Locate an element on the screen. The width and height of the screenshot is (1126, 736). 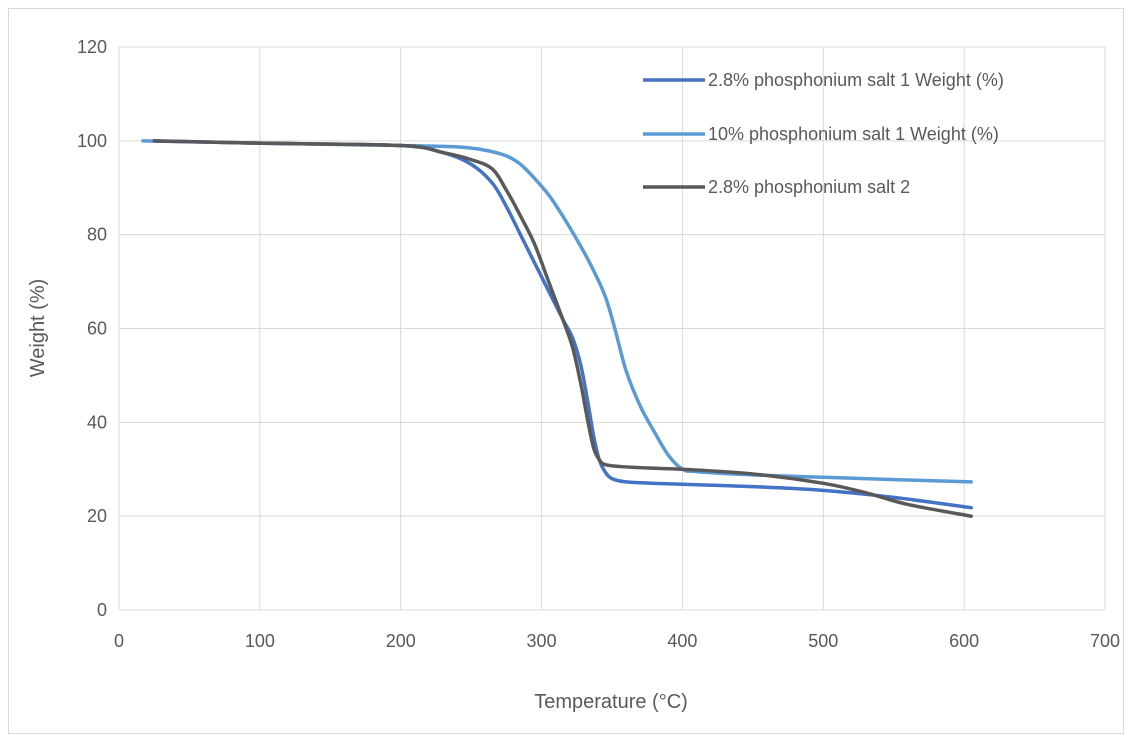
legend-item-3: 2.8% phosphonium salt 2 is located at coordinates (776, 187).